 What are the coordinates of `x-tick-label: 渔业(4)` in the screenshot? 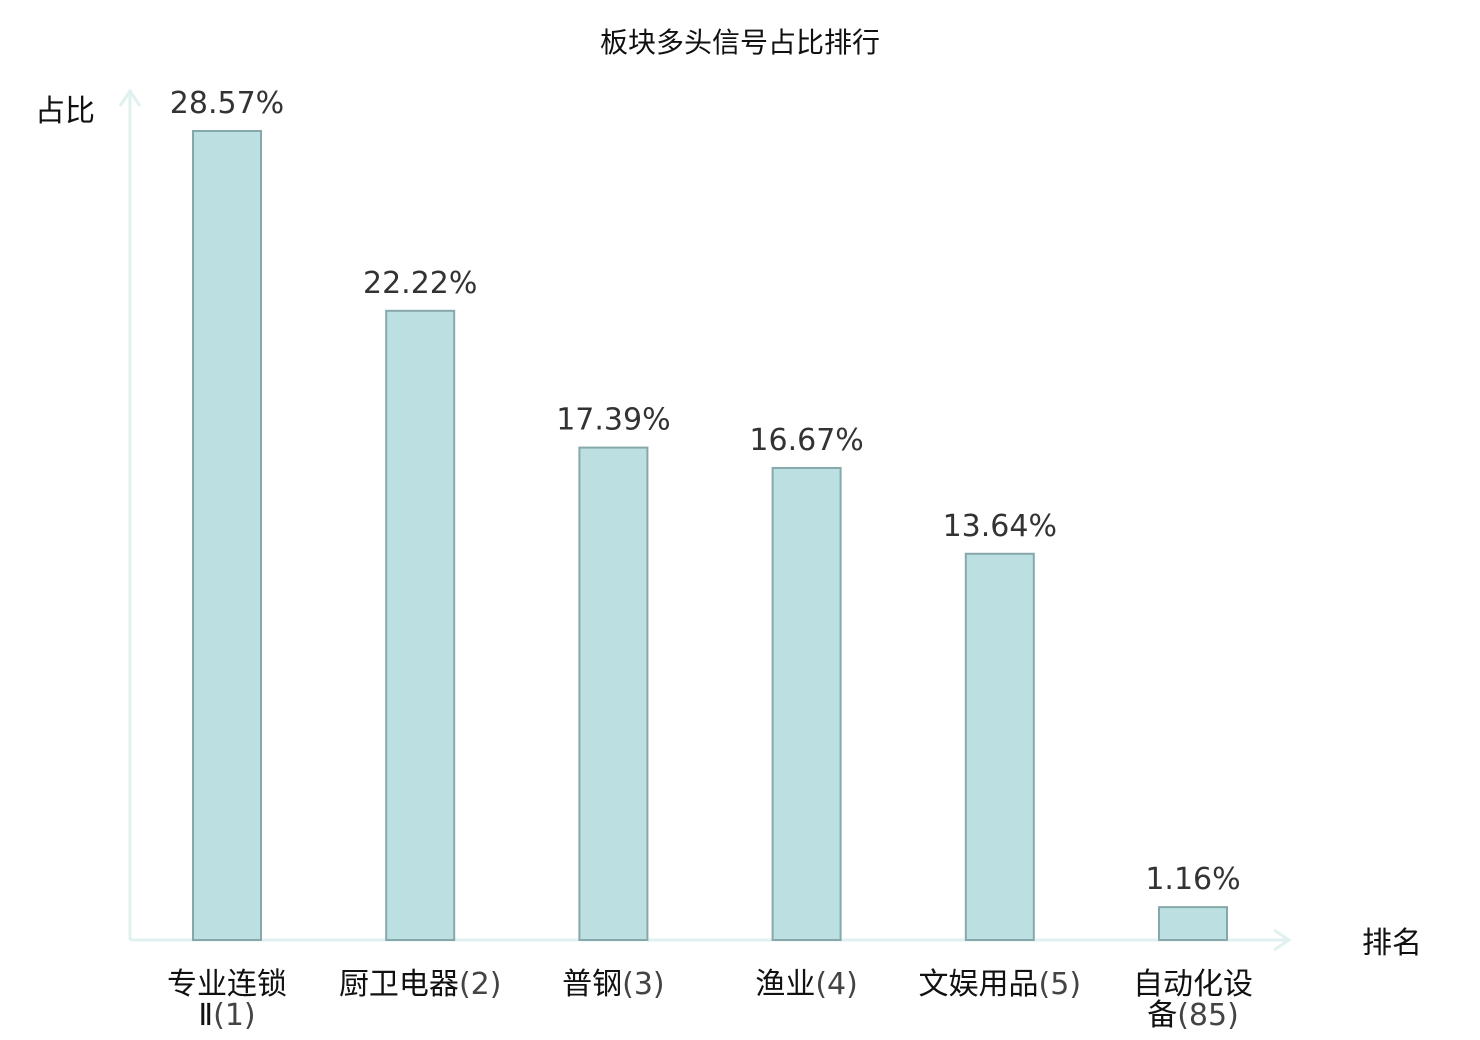 It's located at (806, 984).